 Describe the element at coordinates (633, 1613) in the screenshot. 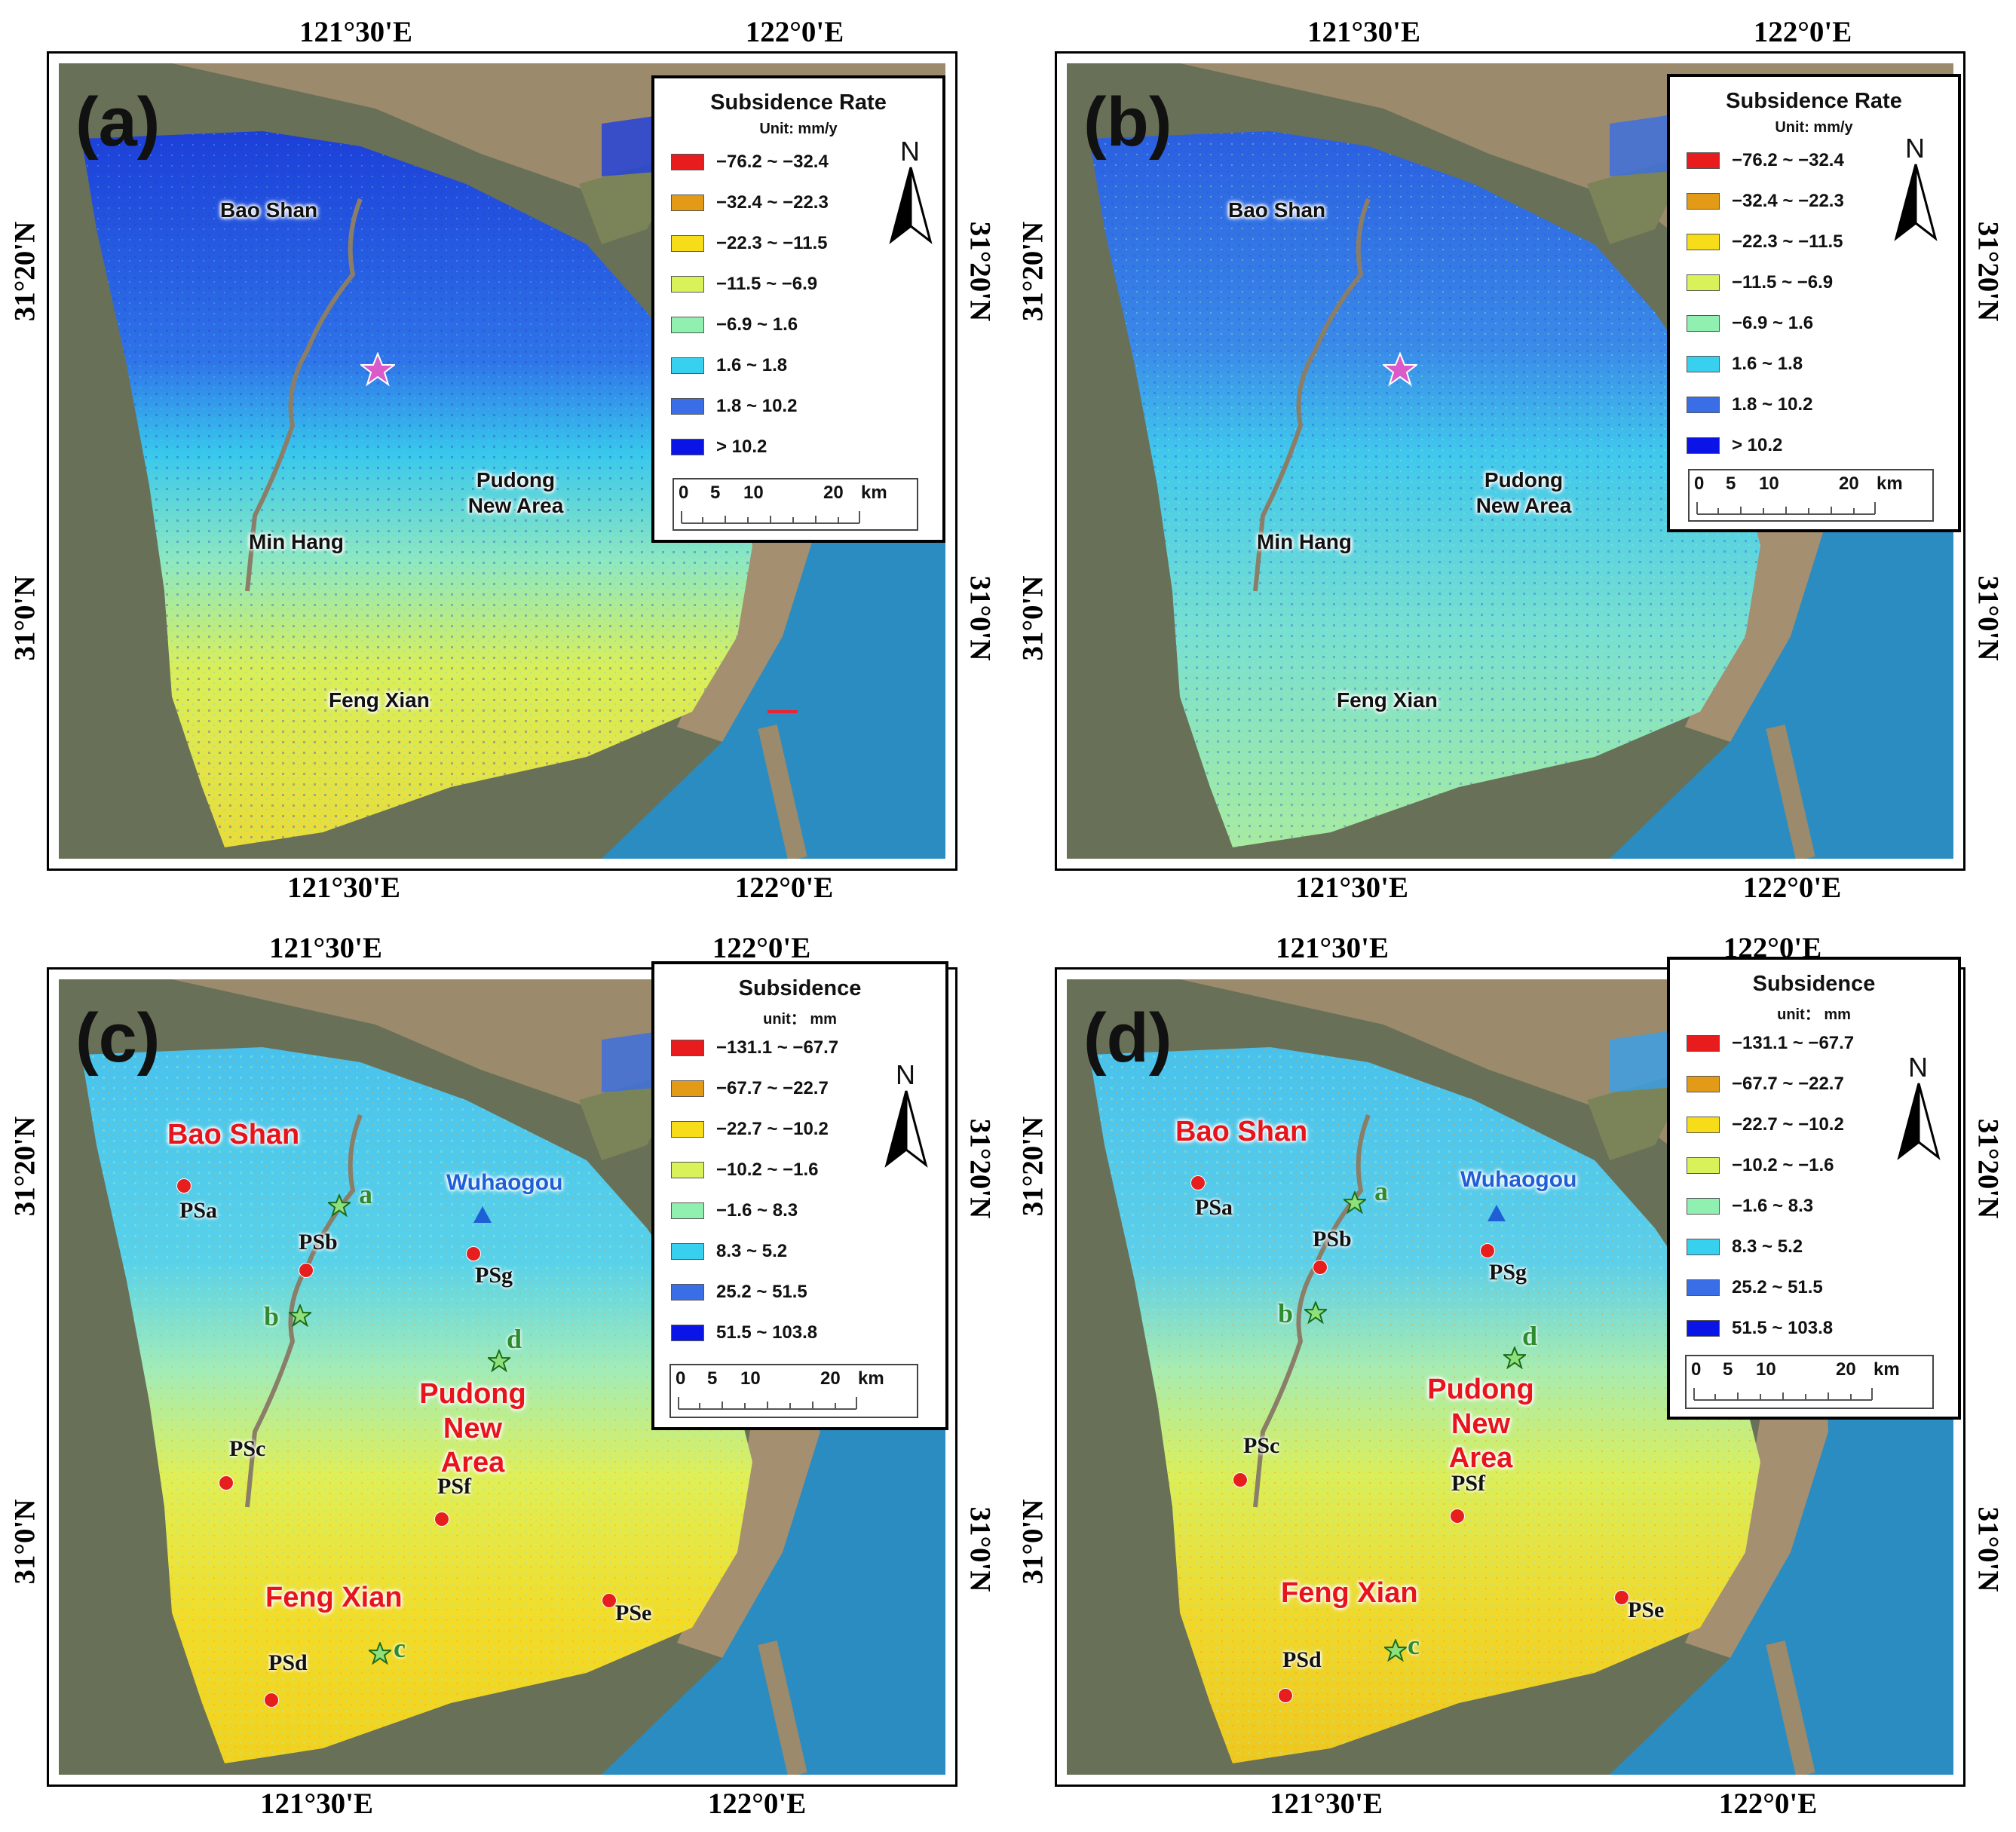

I see `ps-label: PSe` at that location.